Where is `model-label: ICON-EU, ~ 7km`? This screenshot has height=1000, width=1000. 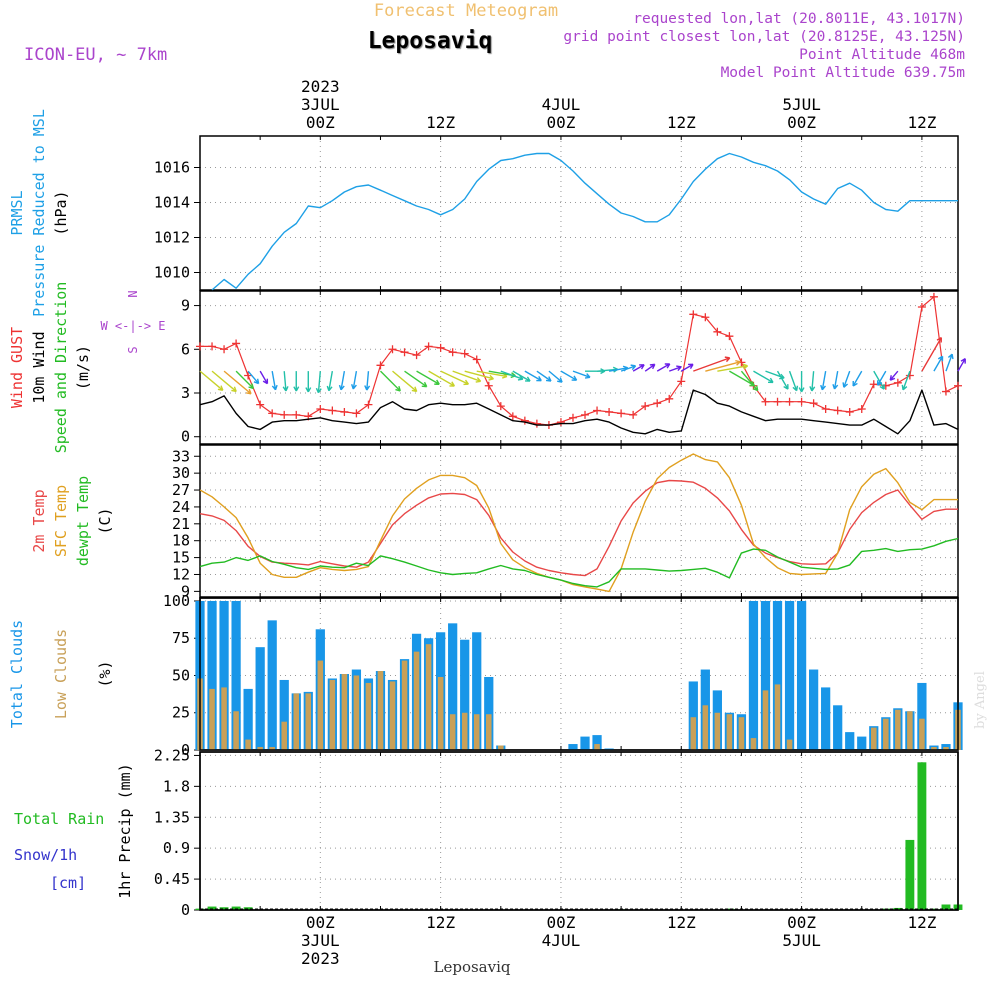 model-label: ICON-EU, ~ 7km is located at coordinates (95, 55).